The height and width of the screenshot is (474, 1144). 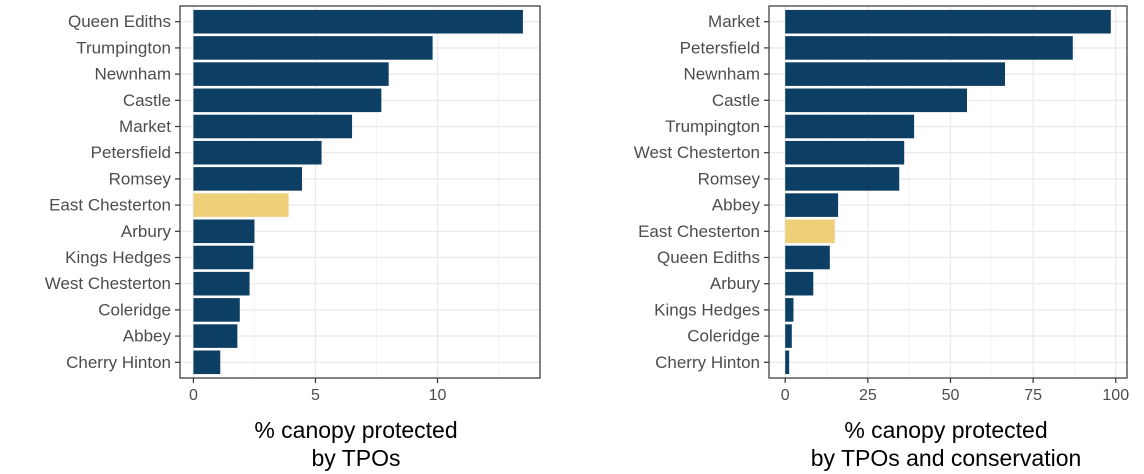 What do you see at coordinates (355, 458) in the screenshot?
I see `x-axis-title-line: by TPOs` at bounding box center [355, 458].